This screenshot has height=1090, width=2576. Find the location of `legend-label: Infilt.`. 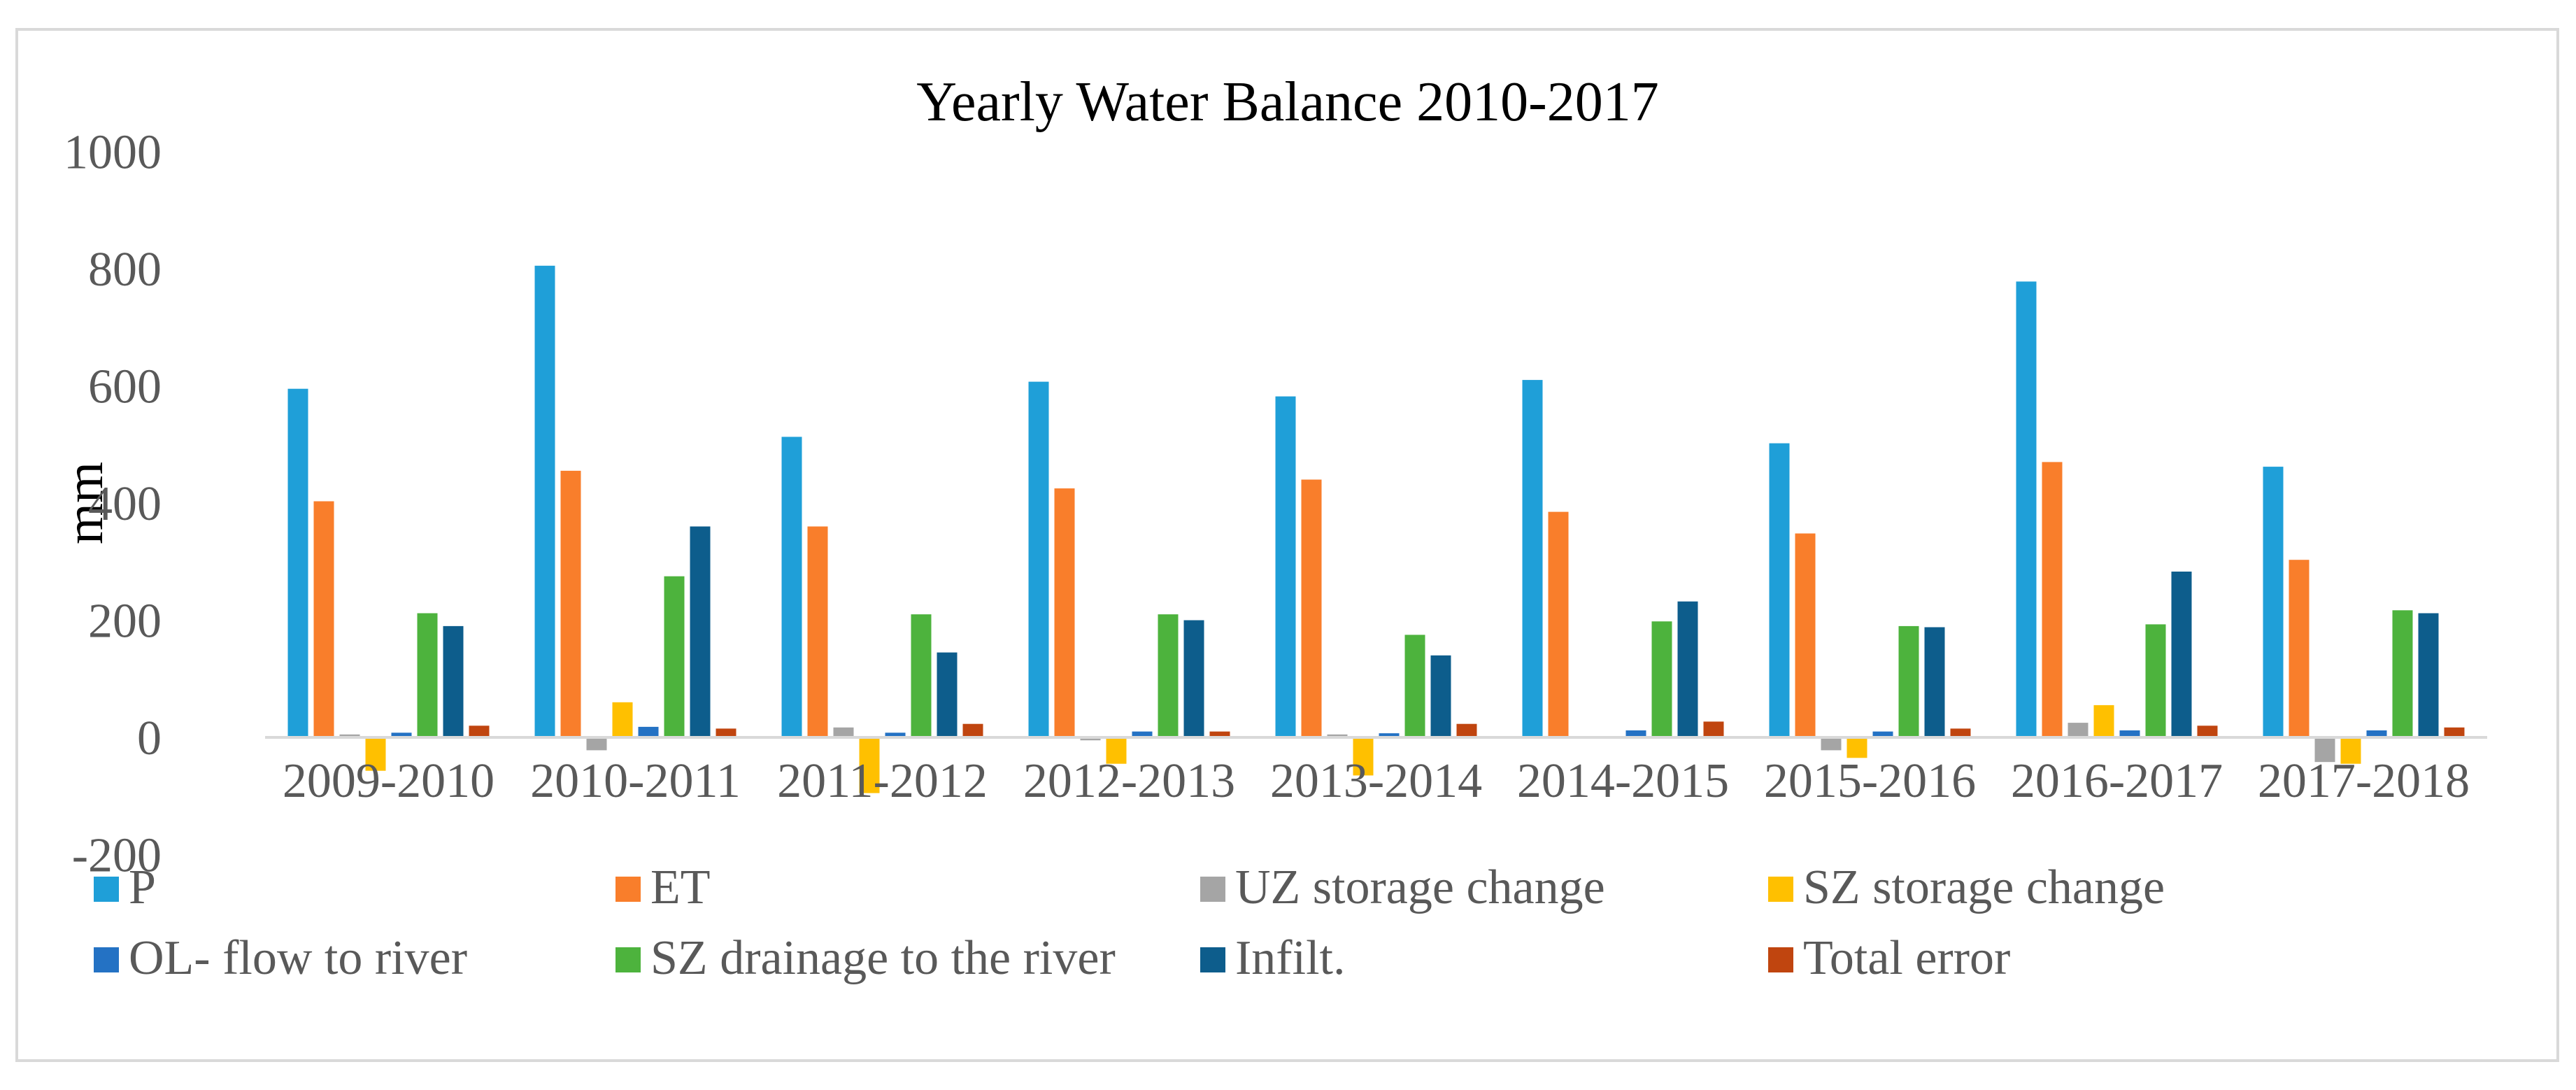

legend-label: Infilt. is located at coordinates (1290, 958).